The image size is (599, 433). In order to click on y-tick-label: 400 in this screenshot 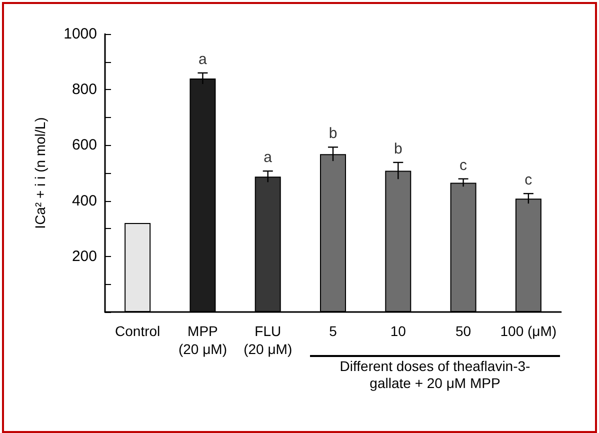, I will do `click(84, 201)`.